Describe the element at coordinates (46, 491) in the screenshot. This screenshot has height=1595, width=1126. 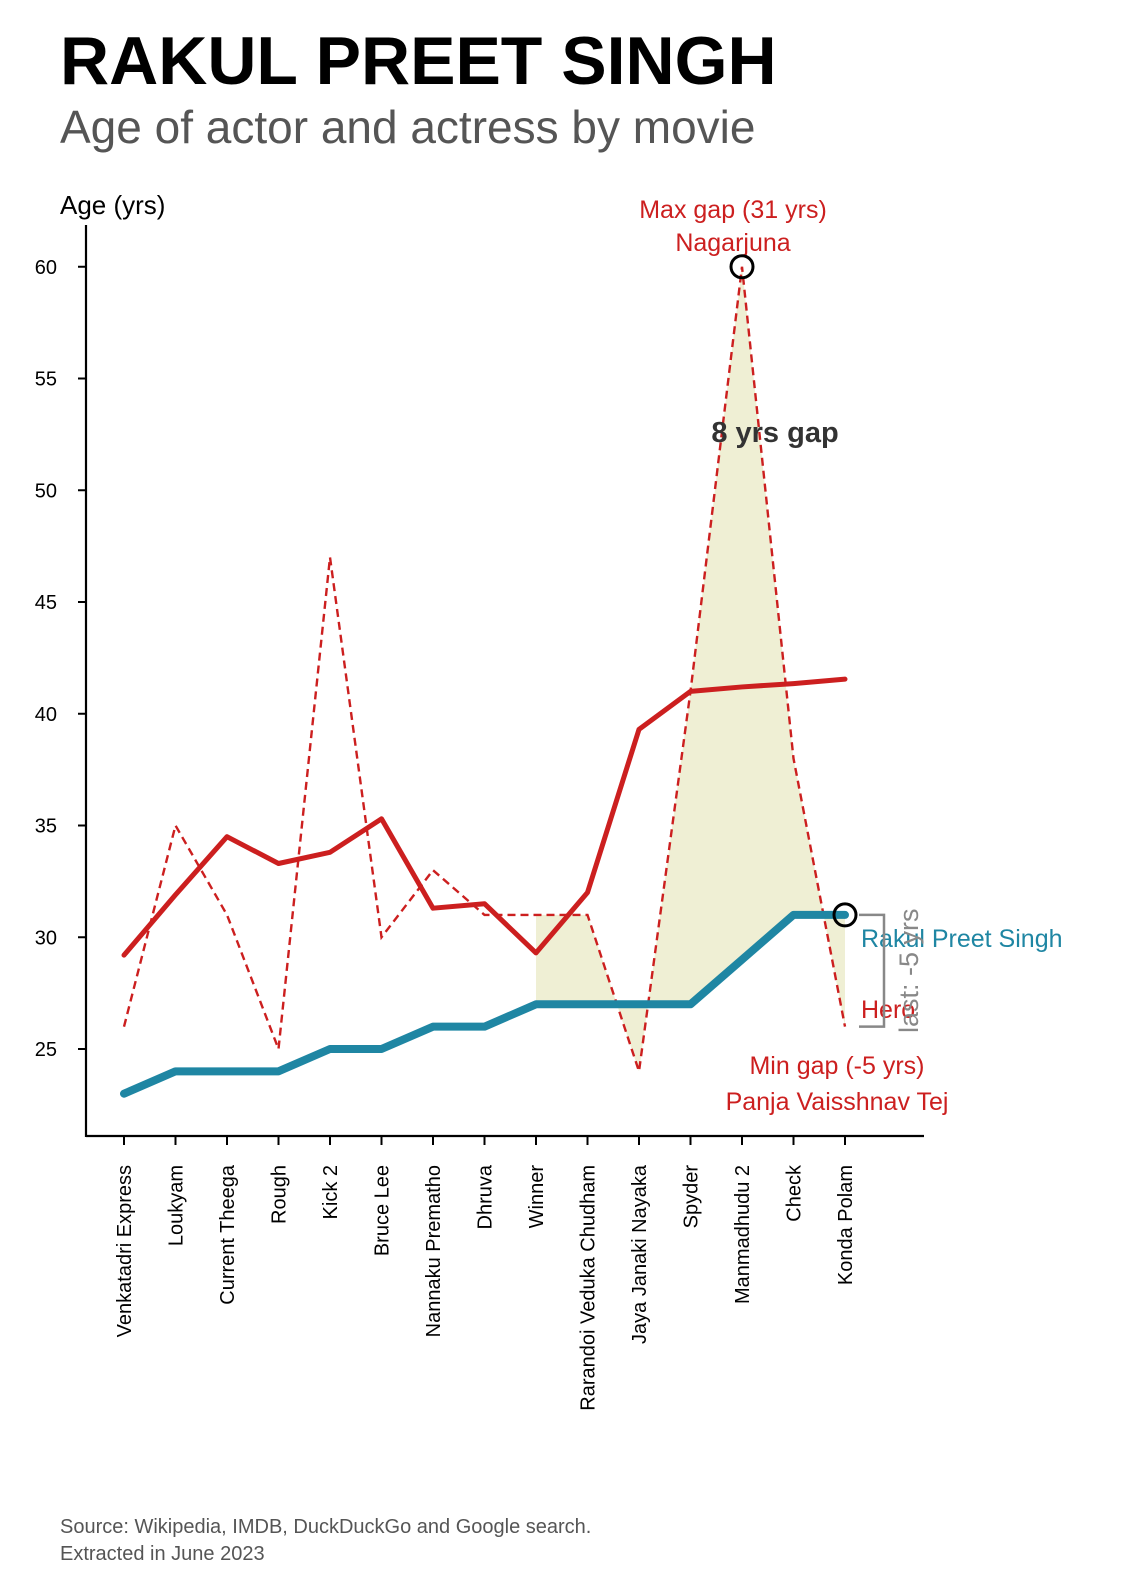
I see `y-tick-label: 50` at that location.